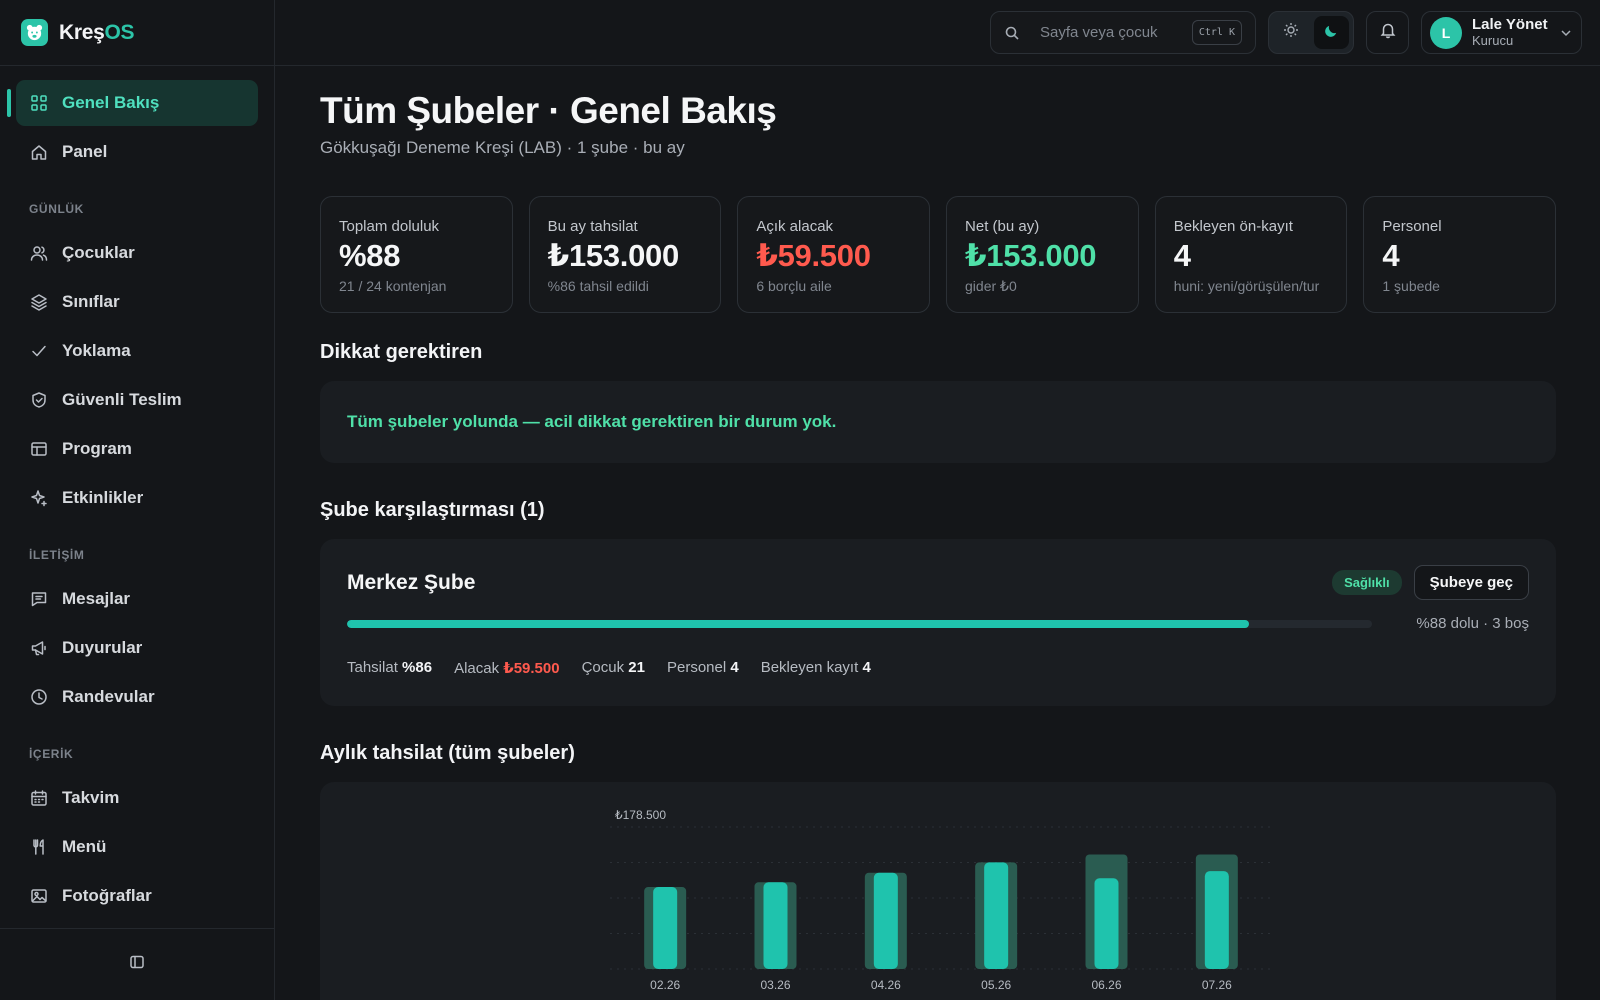  I want to click on attention-title: Dikkat gerektiren, so click(401, 352).